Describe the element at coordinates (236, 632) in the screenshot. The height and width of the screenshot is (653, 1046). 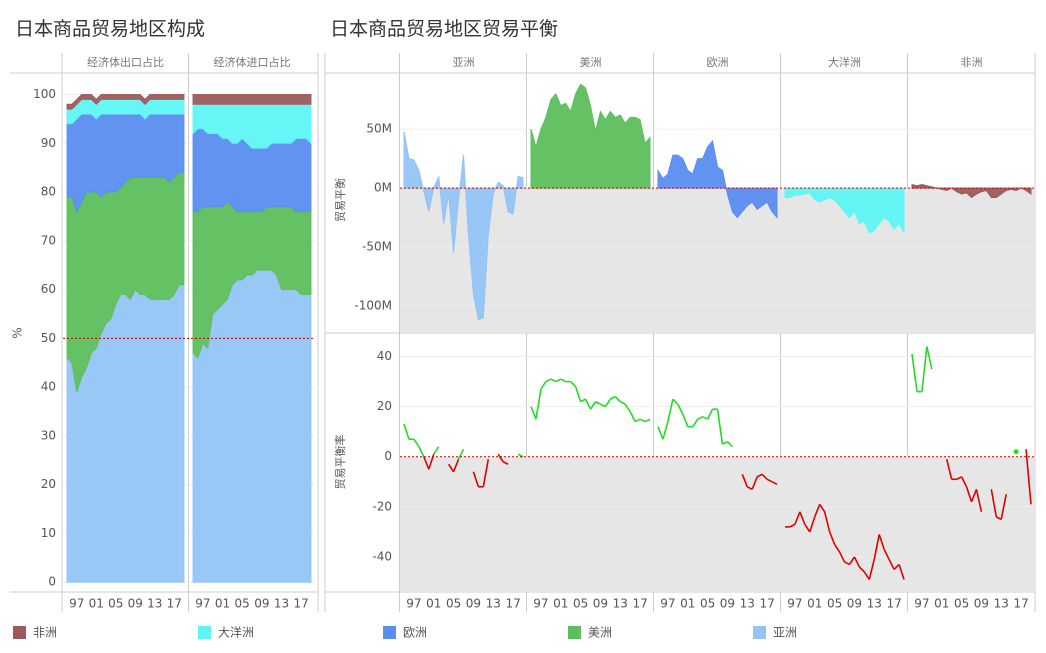
I see `legend-label: 大洋洲` at that location.